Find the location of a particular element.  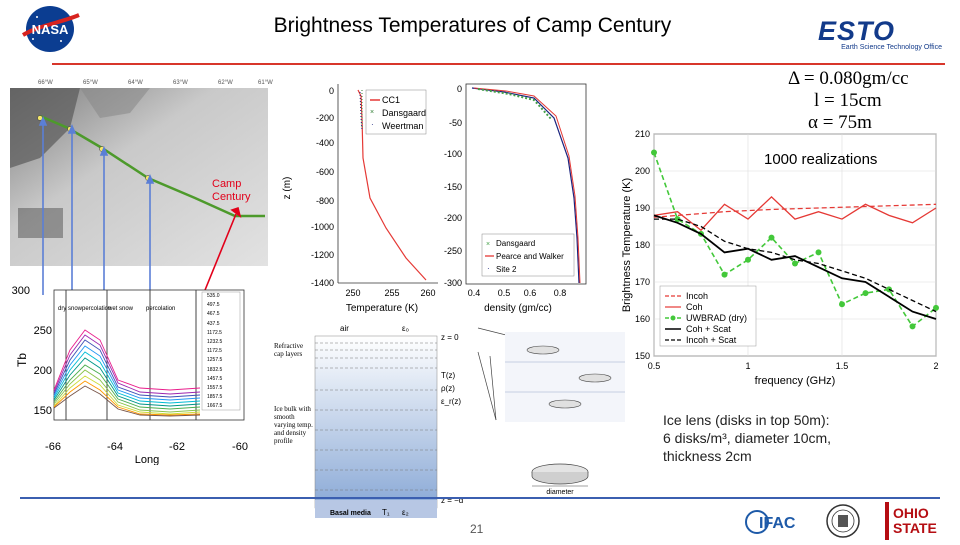

temp-xlabel: Temperature (K) is located at coordinates (382, 308).